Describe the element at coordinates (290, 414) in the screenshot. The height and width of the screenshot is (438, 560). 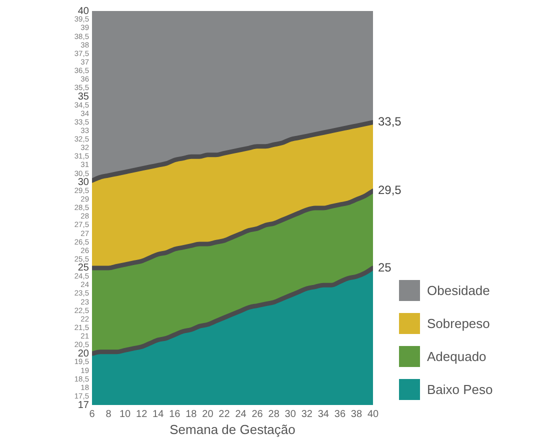
I see `x-tick-label: 30` at that location.